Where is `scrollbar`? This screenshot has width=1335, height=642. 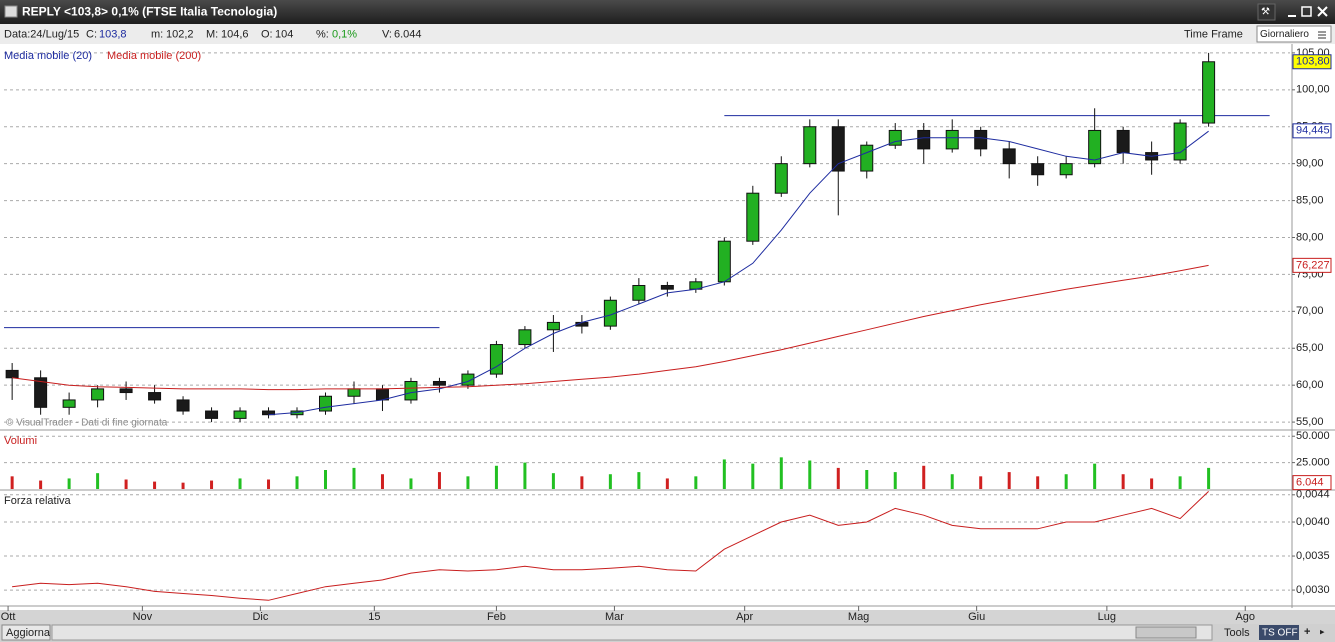
scrollbar is located at coordinates (632, 632).